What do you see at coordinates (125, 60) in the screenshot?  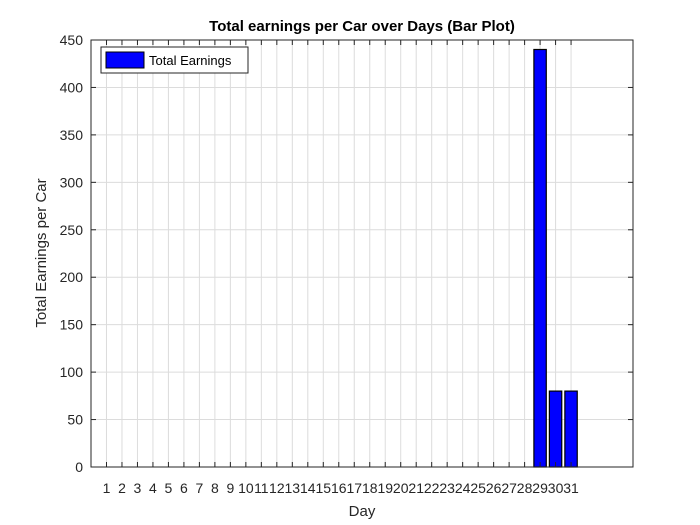 I see `legend-swatch` at bounding box center [125, 60].